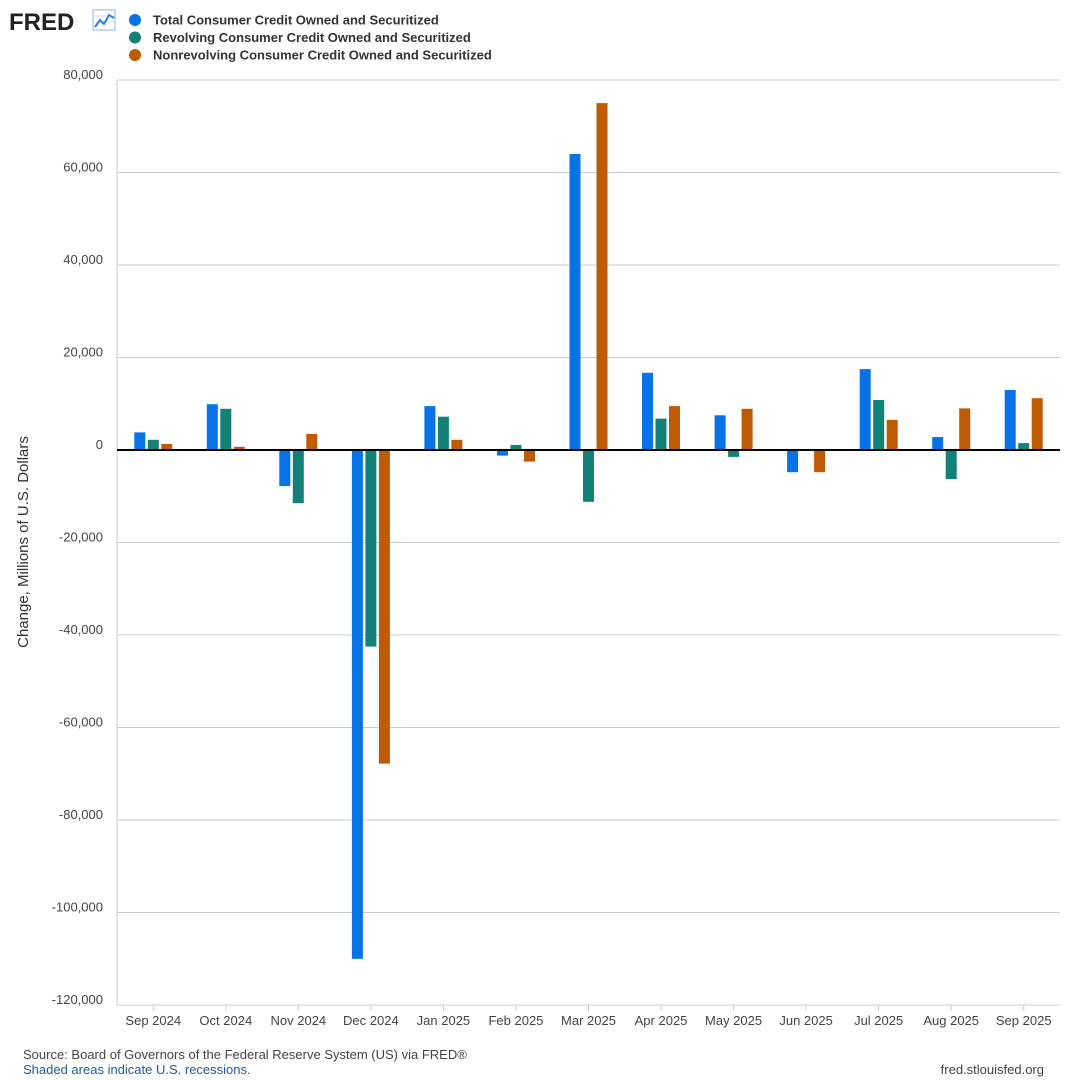 This screenshot has height=1080, width=1080. Describe the element at coordinates (951, 1020) in the screenshot. I see `x-tick-label: Aug 2025` at that location.